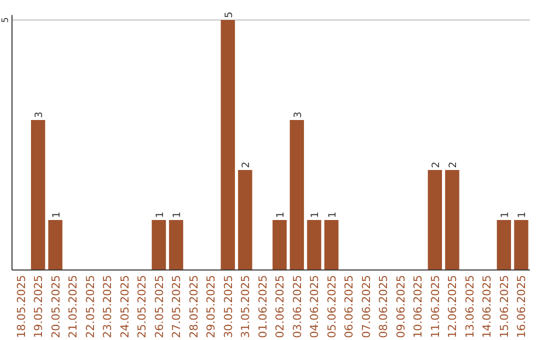 The image size is (540, 340). I want to click on x-tick-label: 28.05.2025, so click(193, 306).